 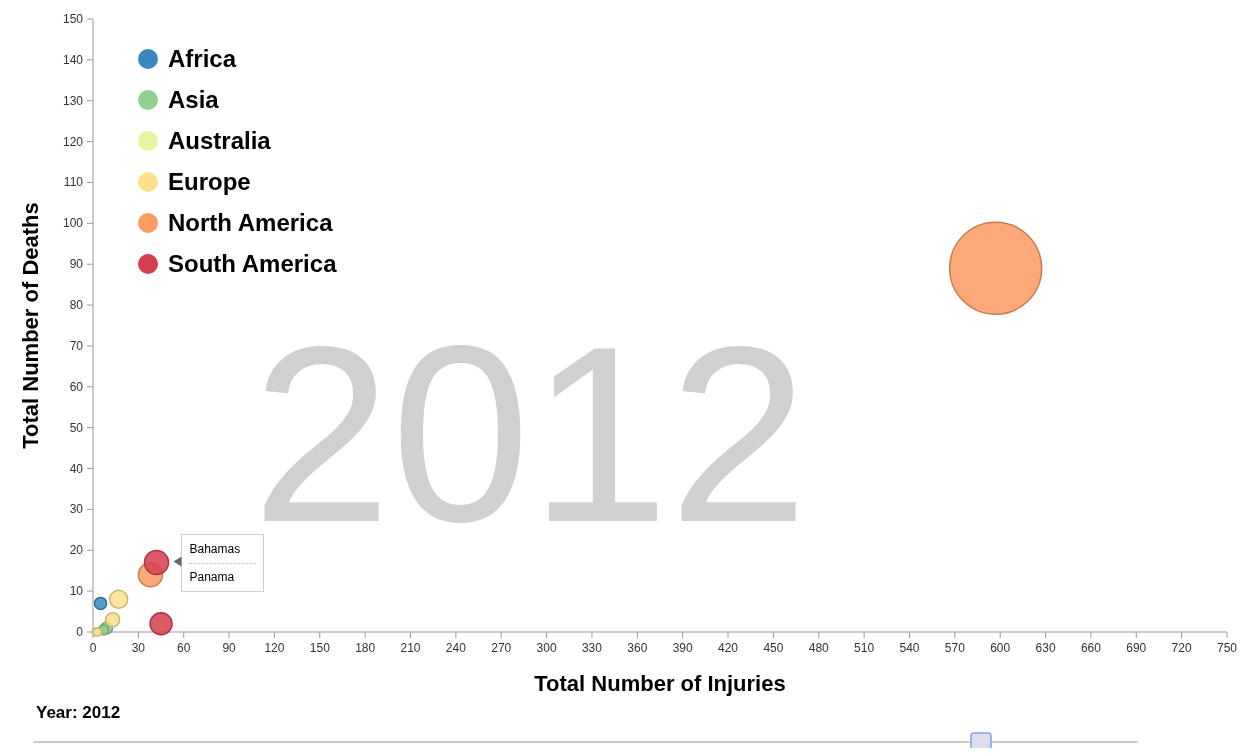 I want to click on text: Year: 2012, so click(x=78, y=712).